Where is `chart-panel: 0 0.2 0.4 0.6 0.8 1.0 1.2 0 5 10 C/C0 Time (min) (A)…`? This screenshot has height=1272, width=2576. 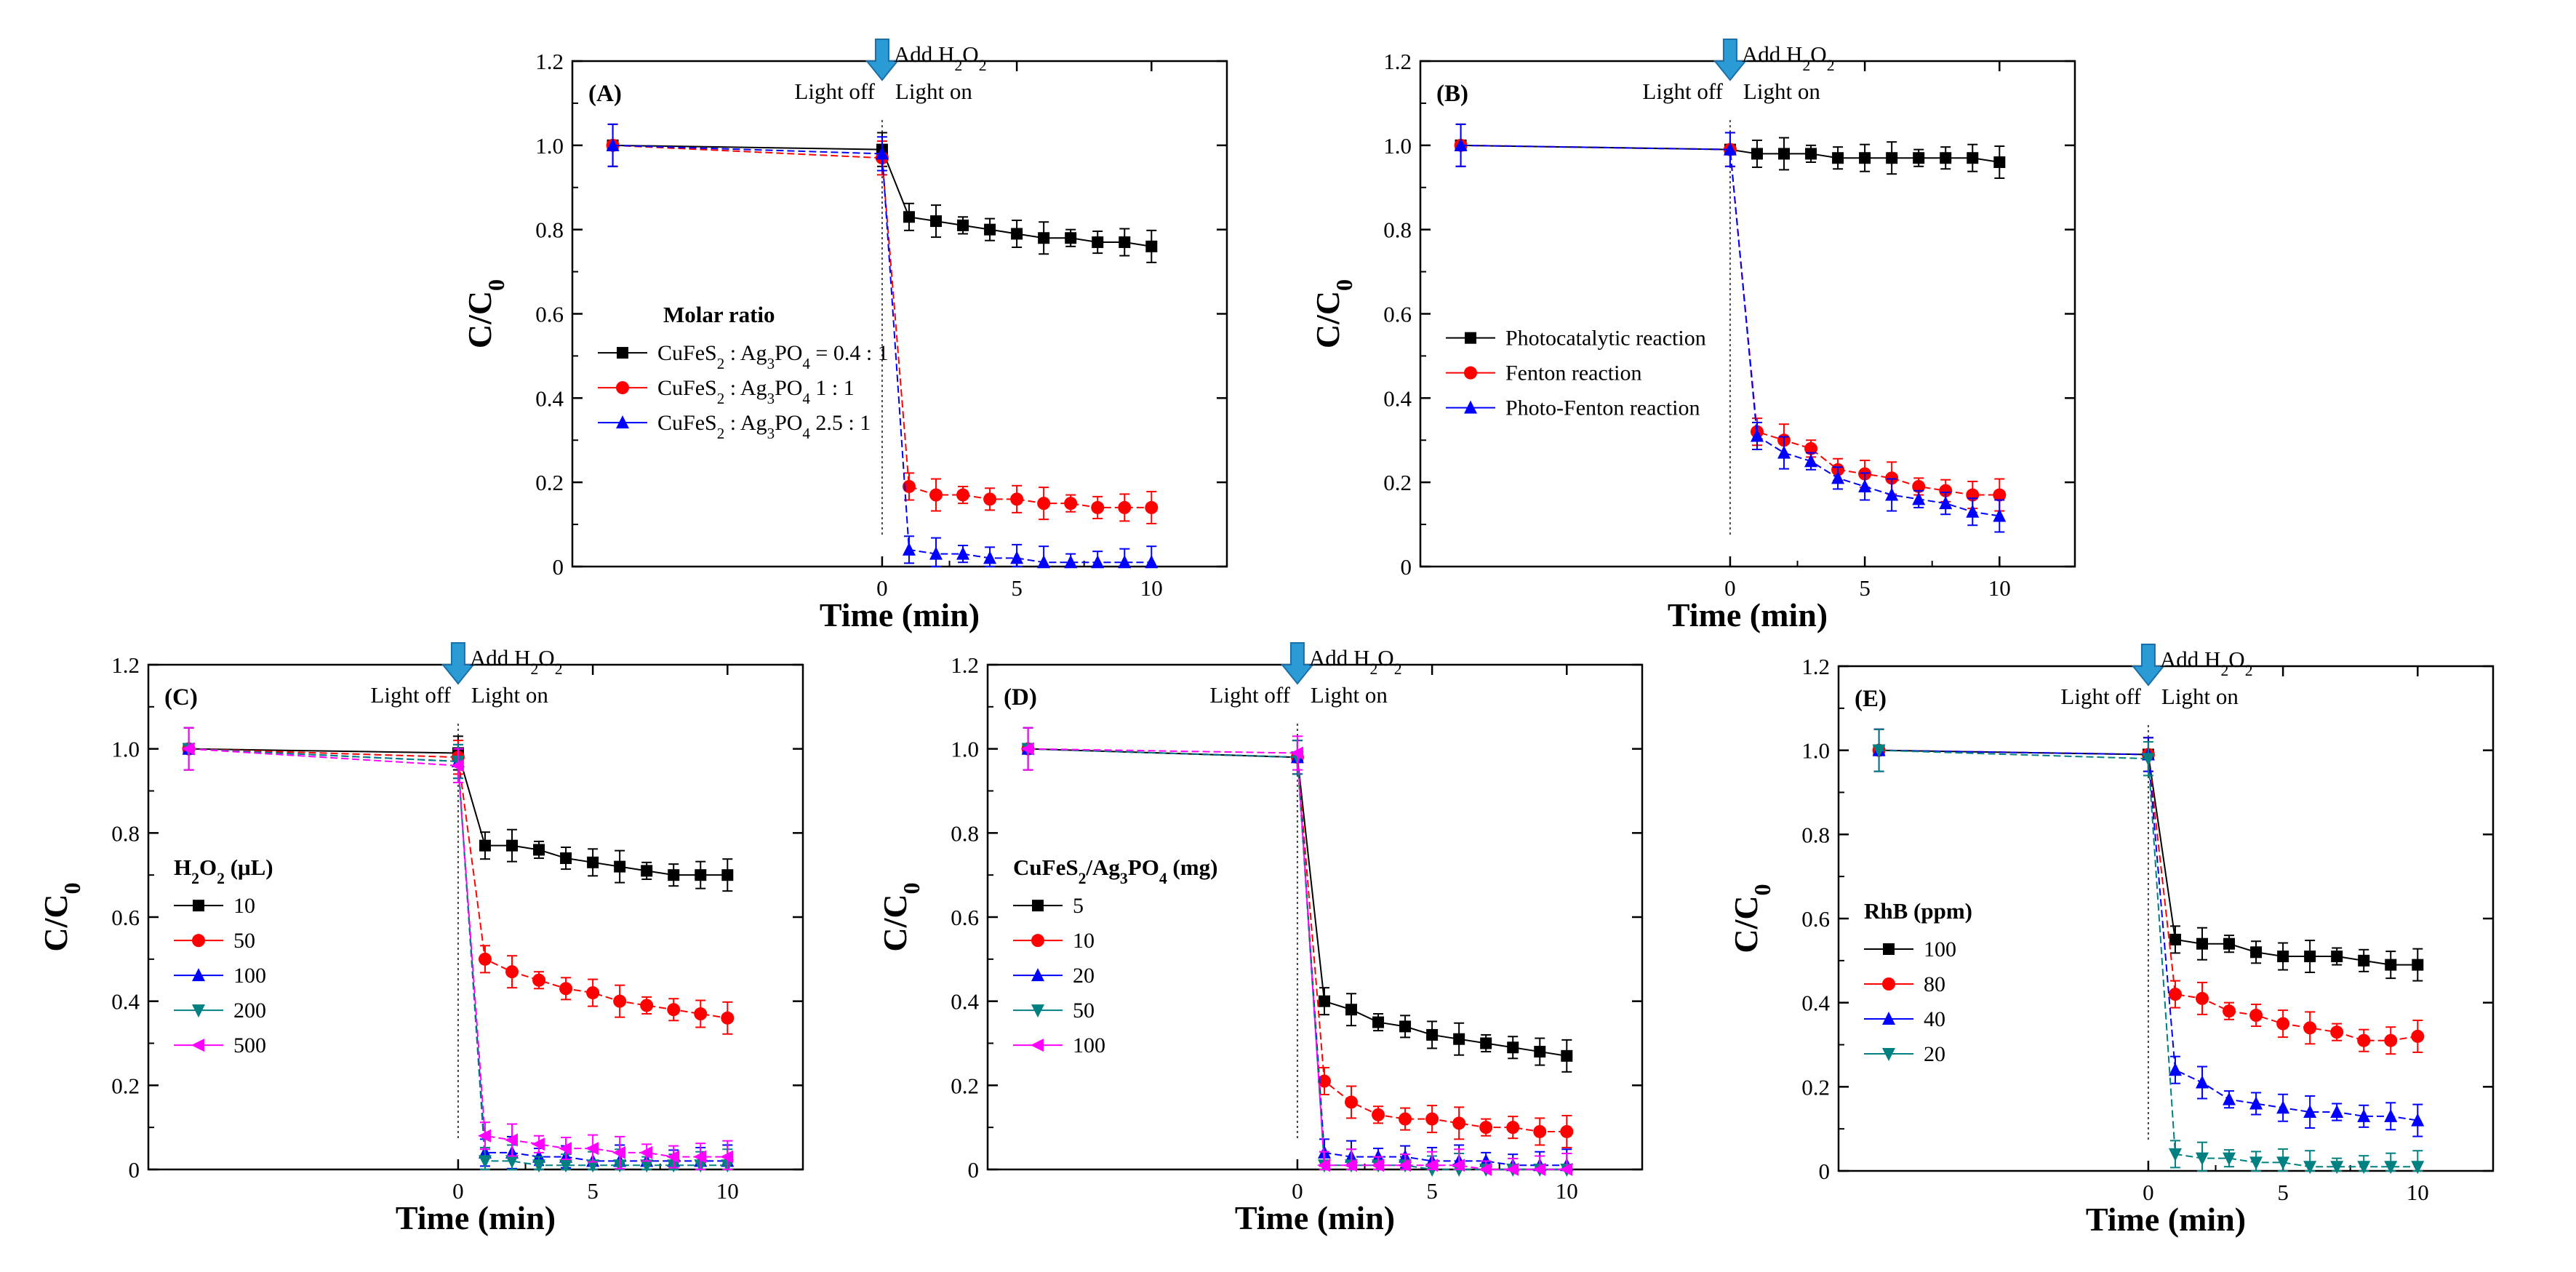 chart-panel: 0 0.2 0.4 0.6 0.8 1.0 1.2 0 5 10 C/C0 Time (min) (A)… is located at coordinates (844, 336).